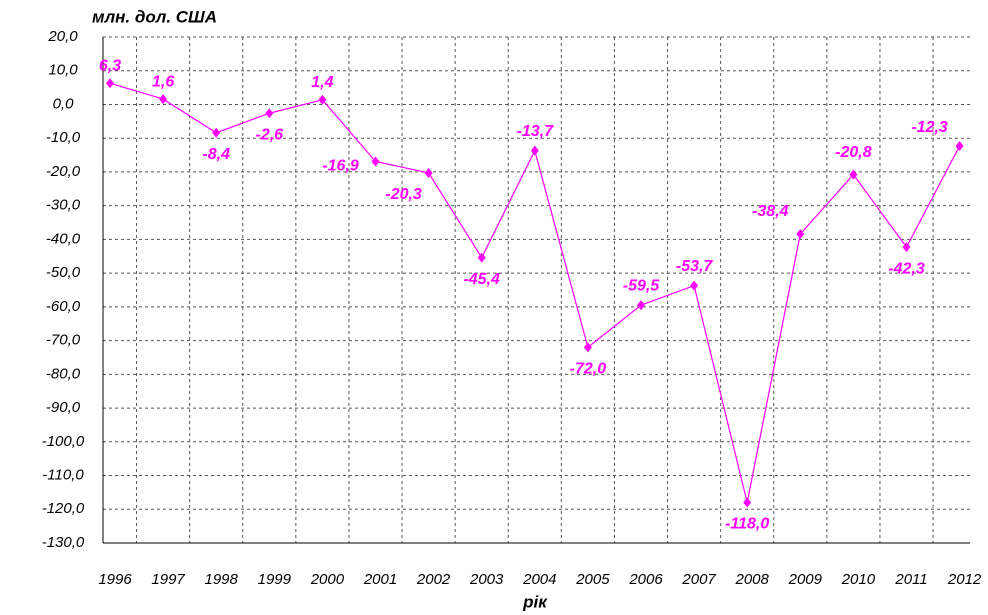 This screenshot has height=615, width=988. Describe the element at coordinates (63, 171) in the screenshot. I see `y-tick-label: -20,0` at that location.